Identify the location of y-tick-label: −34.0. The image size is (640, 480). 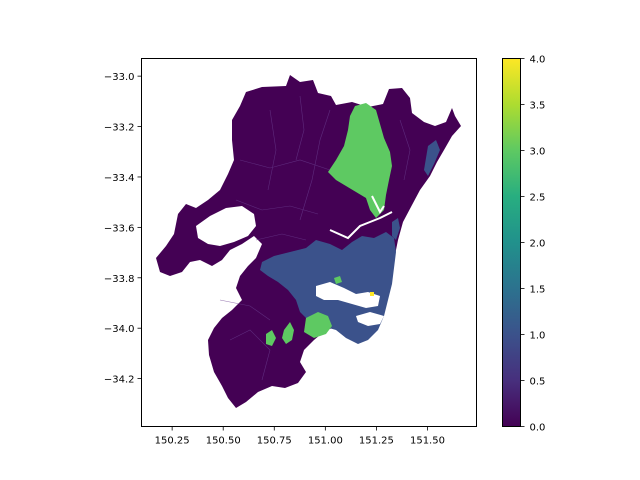
(119, 329).